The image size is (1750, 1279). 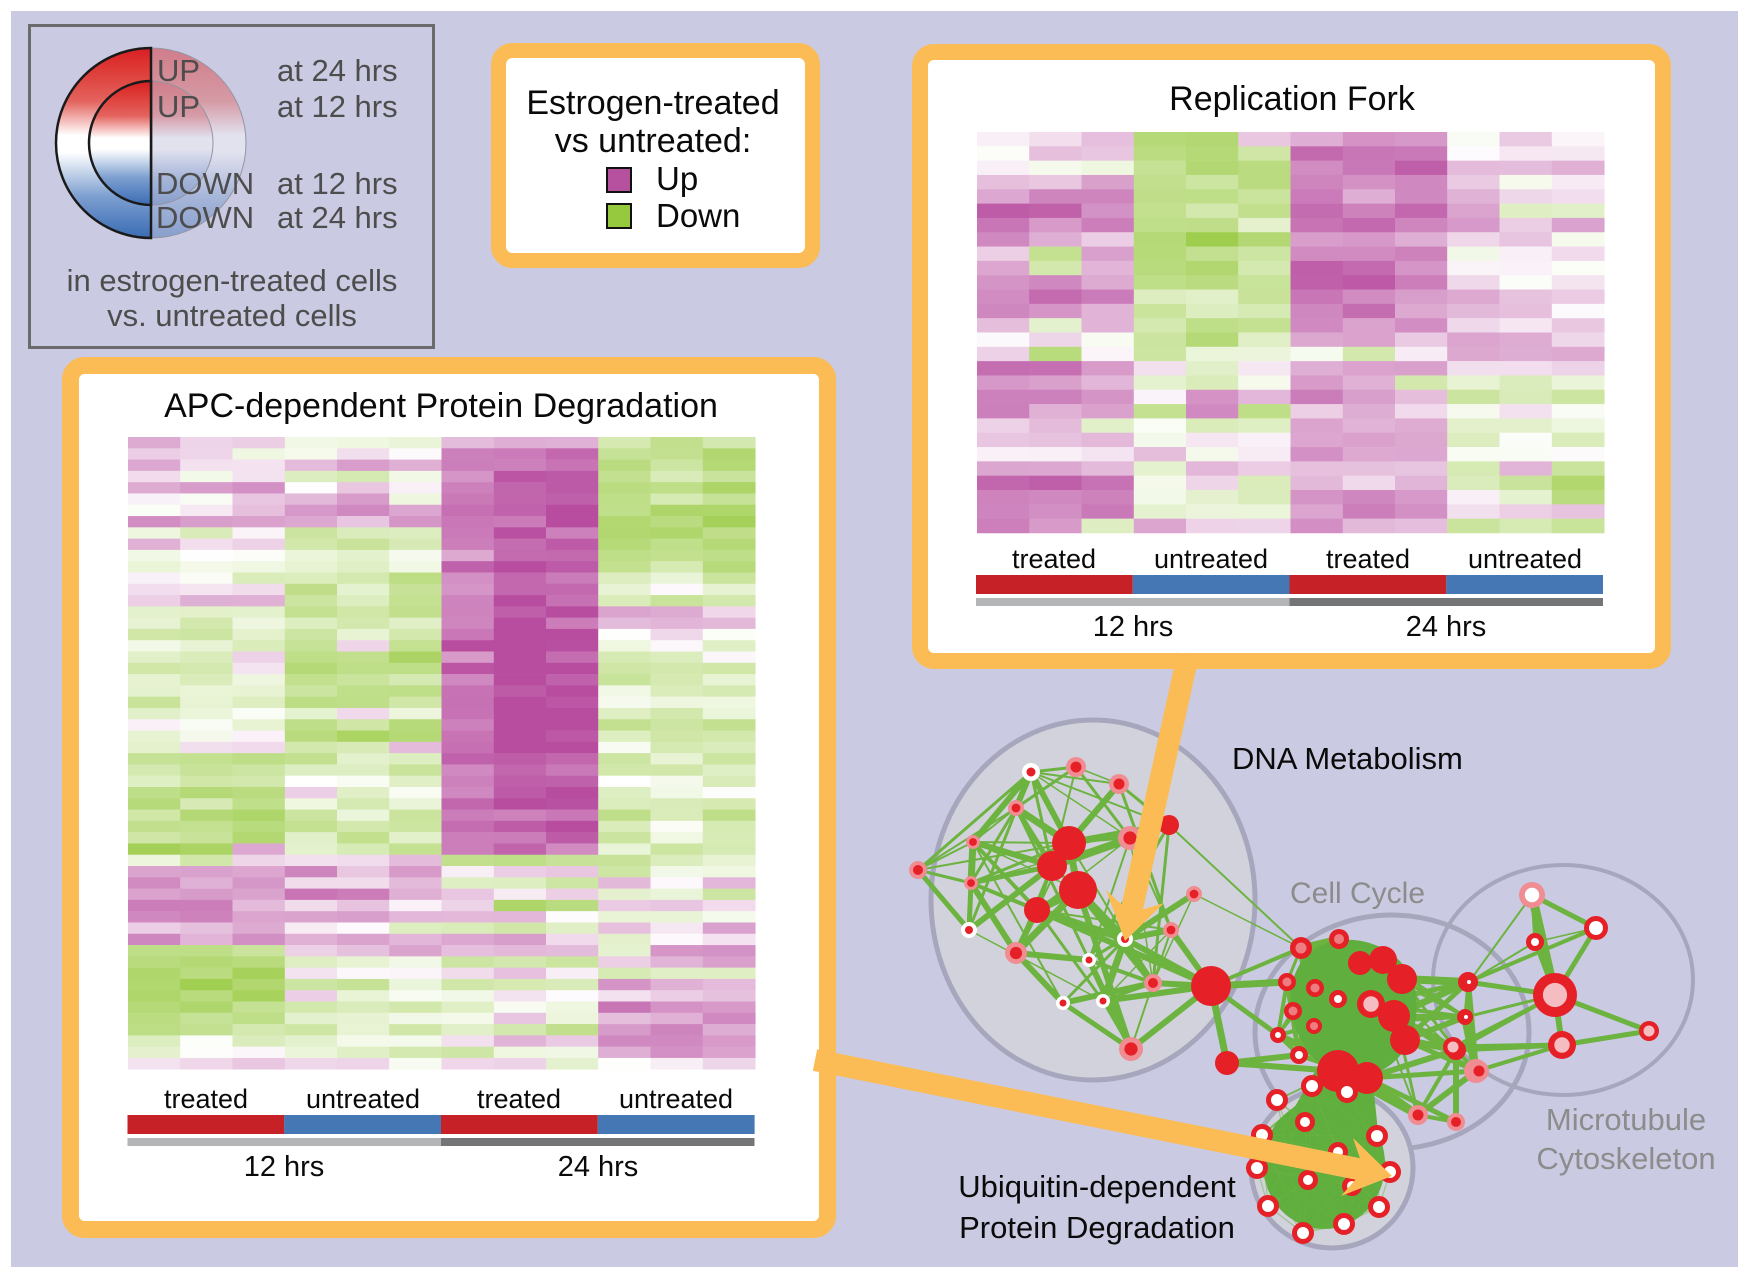 I want to click on svg-text: Cell Cycle, so click(x=1357, y=893).